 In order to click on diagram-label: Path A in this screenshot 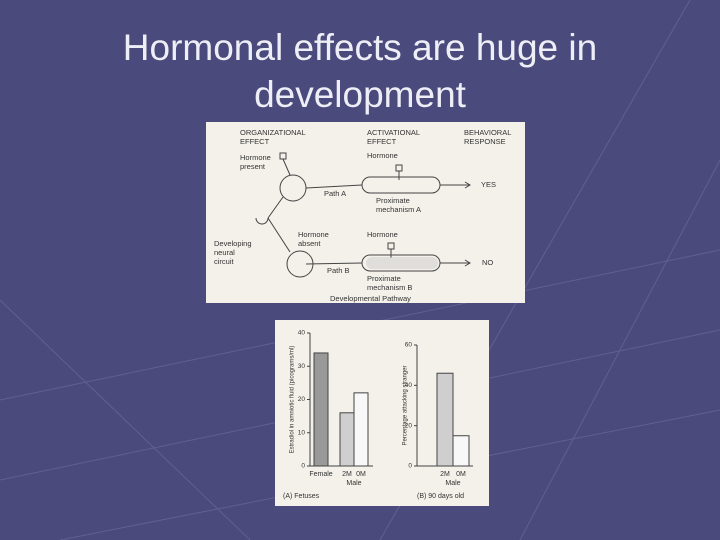, I will do `click(335, 193)`.